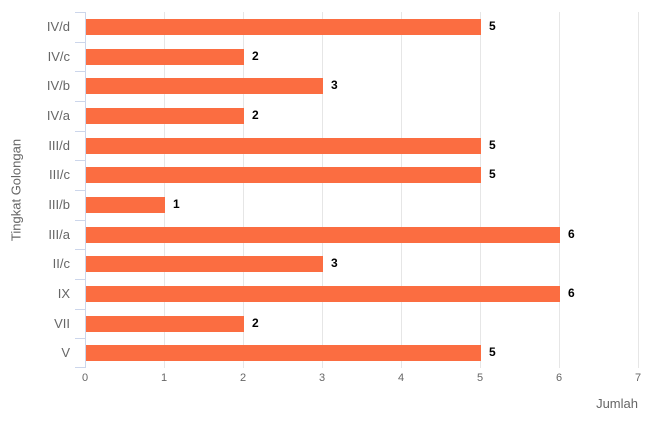 Image resolution: width=650 pixels, height=433 pixels. I want to click on x-tick-label: 1, so click(164, 378).